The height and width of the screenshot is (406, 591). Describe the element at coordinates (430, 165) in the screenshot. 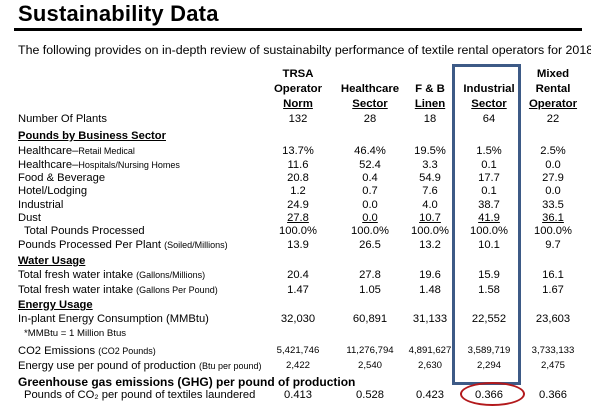

I see `table-cell: 3.3` at that location.